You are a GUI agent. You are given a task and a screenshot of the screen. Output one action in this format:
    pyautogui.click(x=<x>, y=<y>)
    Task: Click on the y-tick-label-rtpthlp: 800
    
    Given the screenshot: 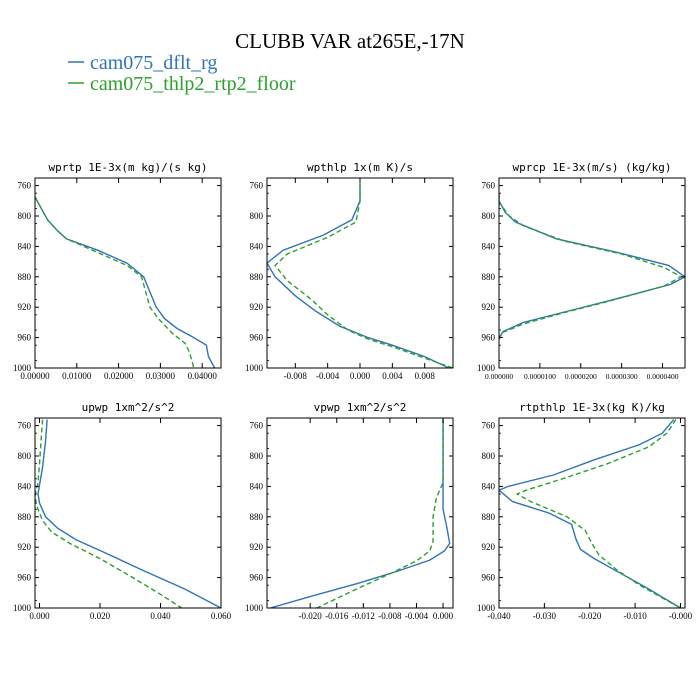 What is the action you would take?
    pyautogui.click(x=489, y=456)
    